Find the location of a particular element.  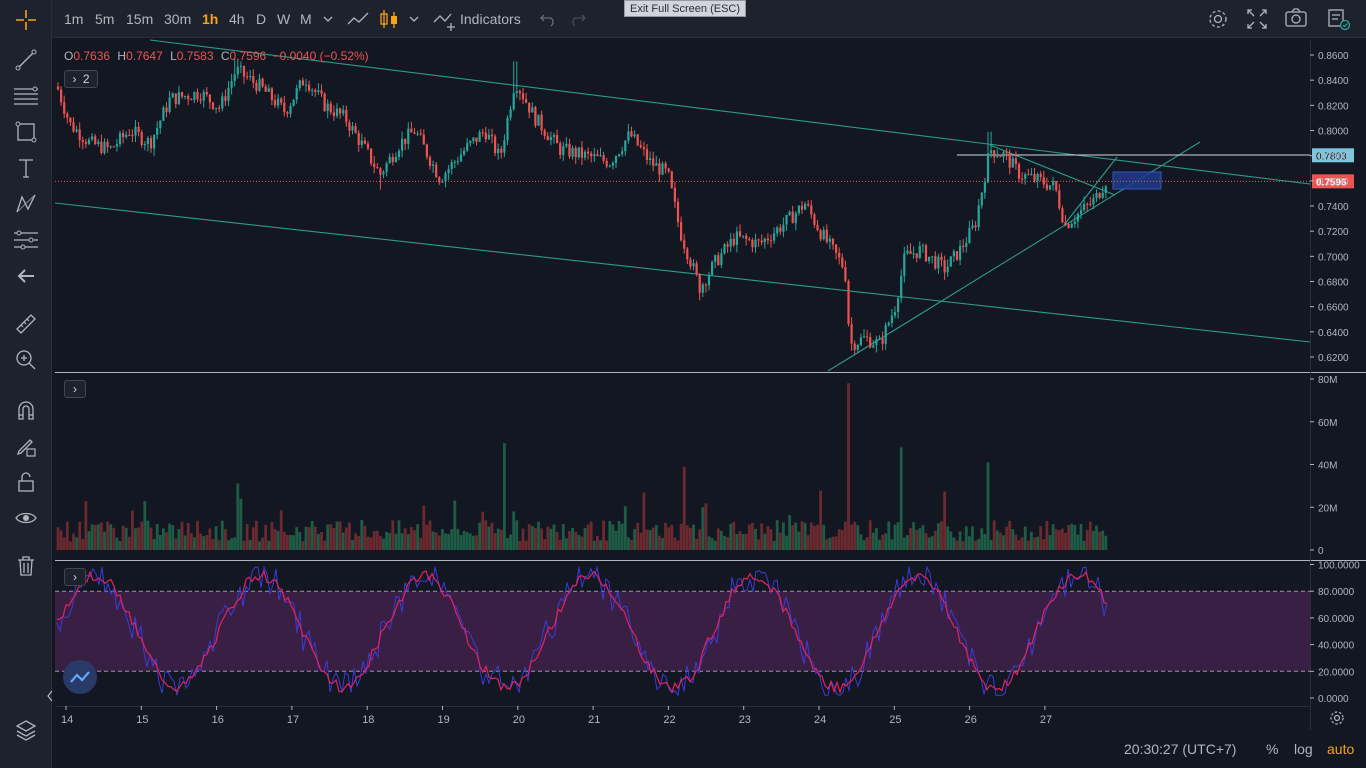

back-arrow-icon is located at coordinates (26, 276).